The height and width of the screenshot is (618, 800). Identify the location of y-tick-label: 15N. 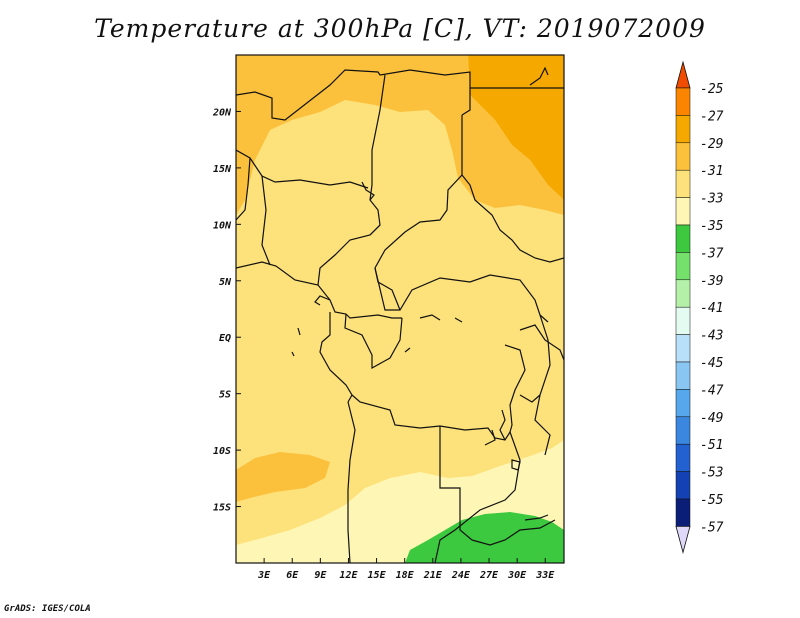
(222, 169).